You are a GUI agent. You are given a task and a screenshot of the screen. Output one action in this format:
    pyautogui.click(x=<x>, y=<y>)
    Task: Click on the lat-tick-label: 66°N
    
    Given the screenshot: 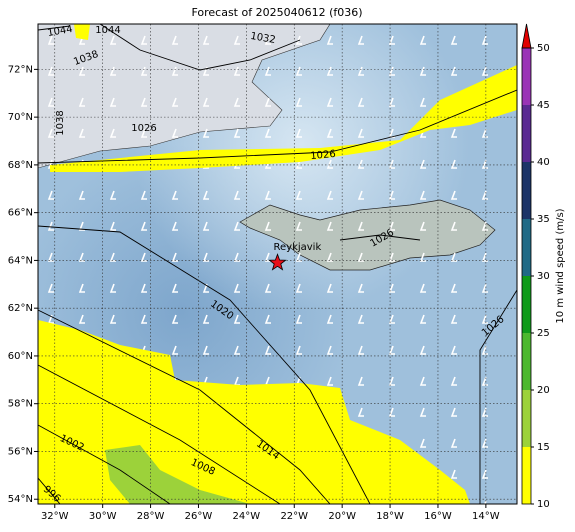 What is the action you would take?
    pyautogui.click(x=20, y=213)
    